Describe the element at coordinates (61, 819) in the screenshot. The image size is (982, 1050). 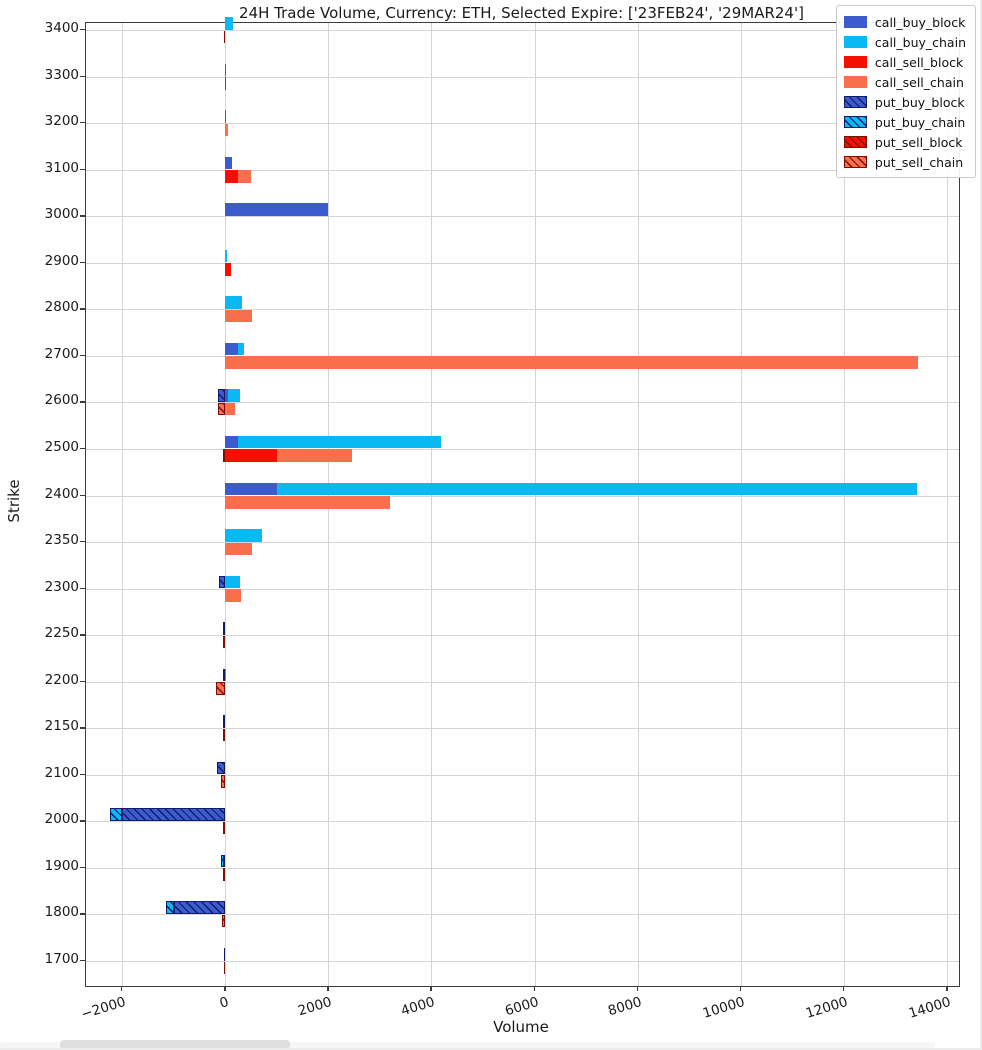
I see `y-tick-label: 2000` at that location.